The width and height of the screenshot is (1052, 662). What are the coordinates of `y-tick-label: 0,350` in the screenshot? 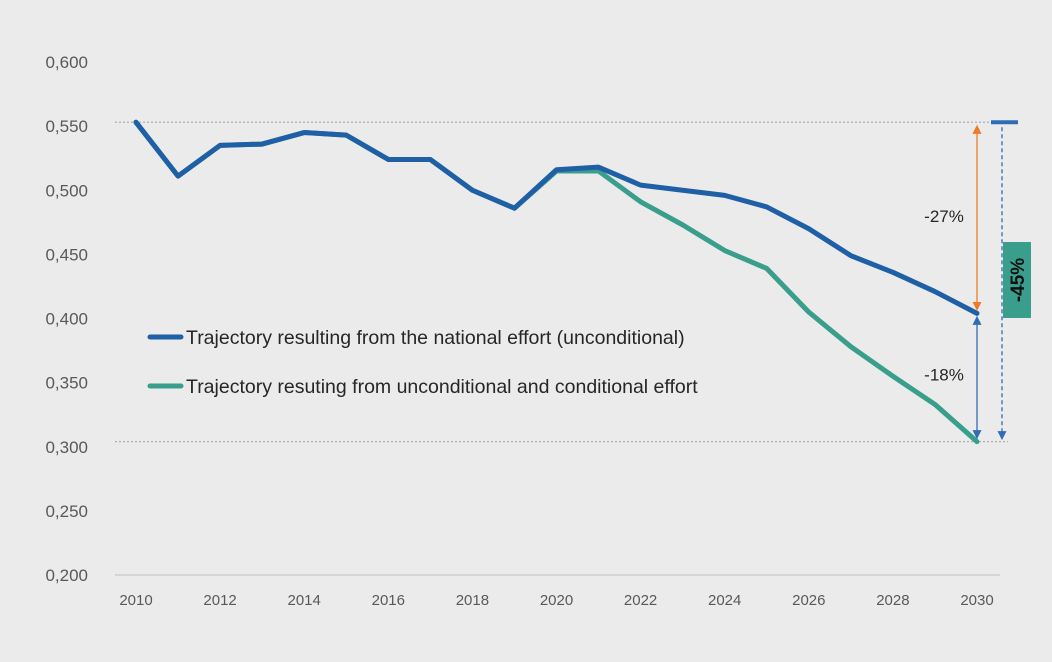 It's located at (66, 383).